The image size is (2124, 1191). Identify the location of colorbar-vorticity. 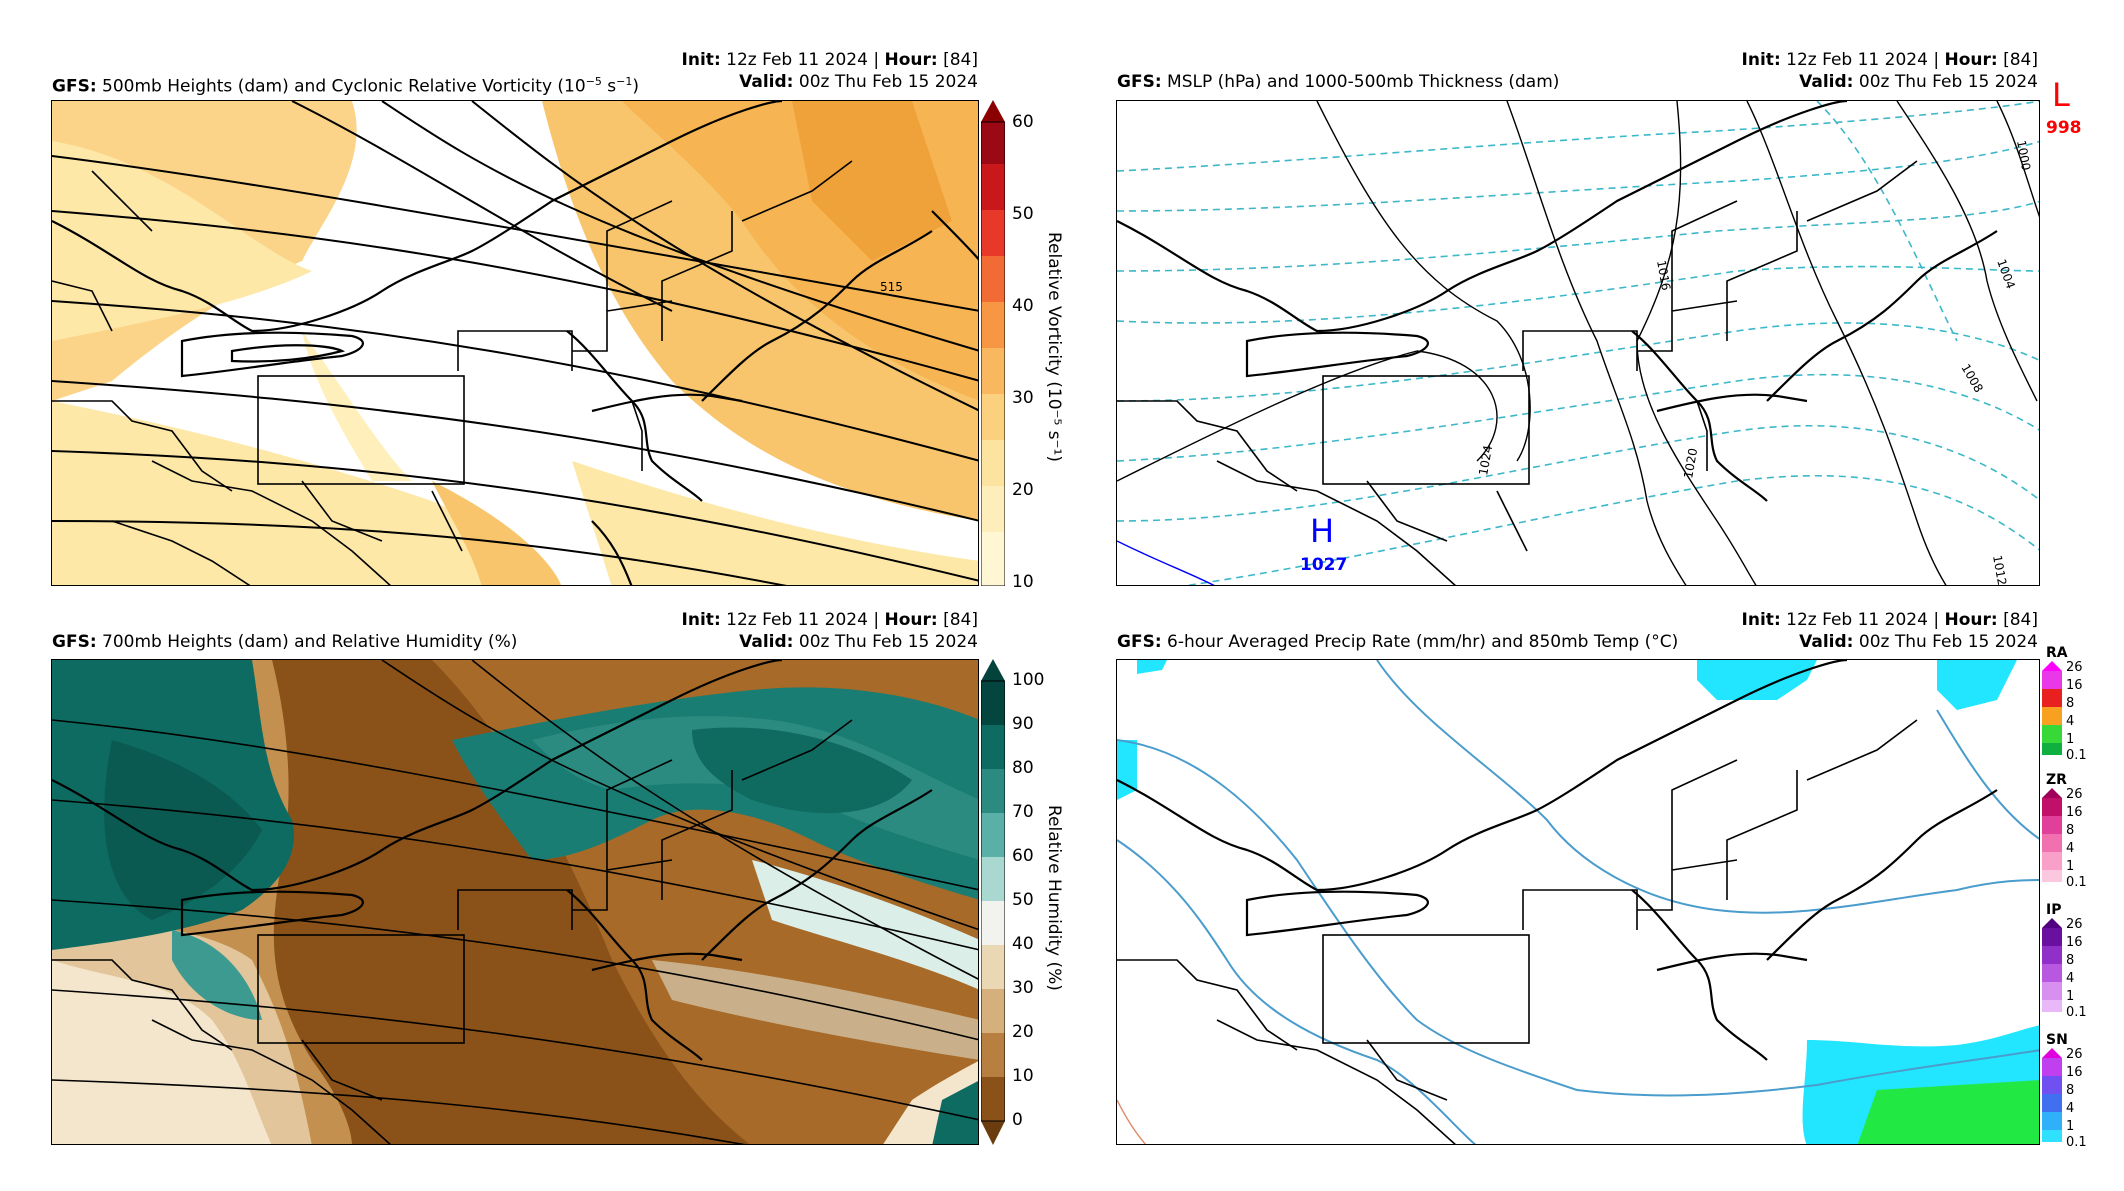
(993, 343).